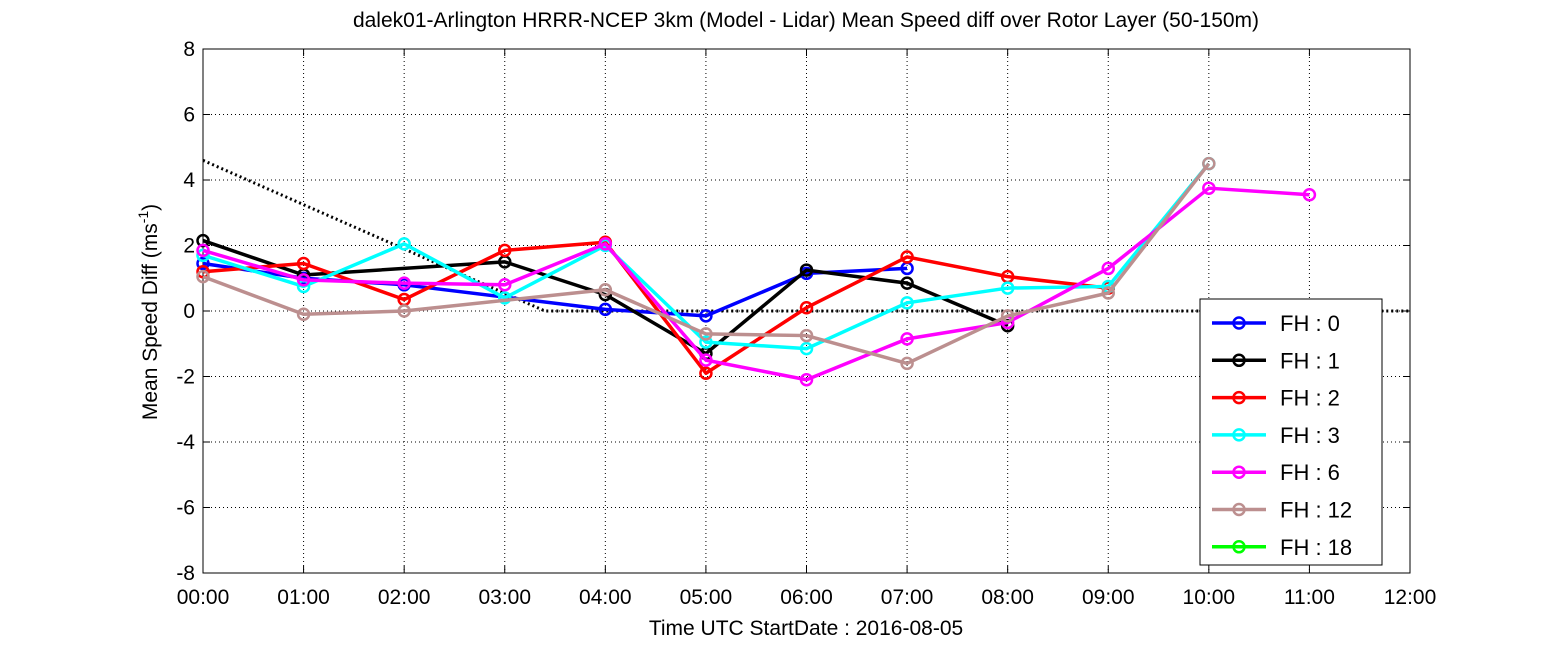  What do you see at coordinates (189, 180) in the screenshot?
I see `y-tick-label: 4` at bounding box center [189, 180].